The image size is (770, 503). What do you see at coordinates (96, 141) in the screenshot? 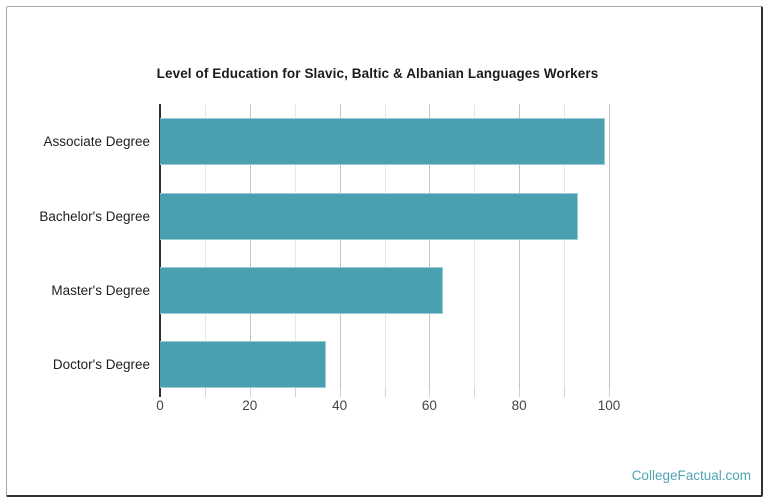
I see `category-label-associate-degree: Associate Degree` at bounding box center [96, 141].